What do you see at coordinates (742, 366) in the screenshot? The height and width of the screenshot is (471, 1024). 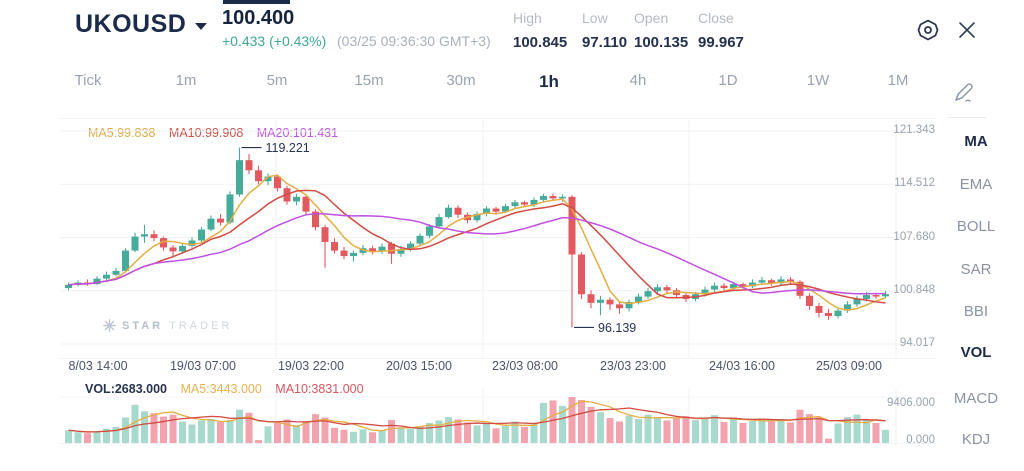 I see `x-tick-label: 24/03 16:00` at bounding box center [742, 366].